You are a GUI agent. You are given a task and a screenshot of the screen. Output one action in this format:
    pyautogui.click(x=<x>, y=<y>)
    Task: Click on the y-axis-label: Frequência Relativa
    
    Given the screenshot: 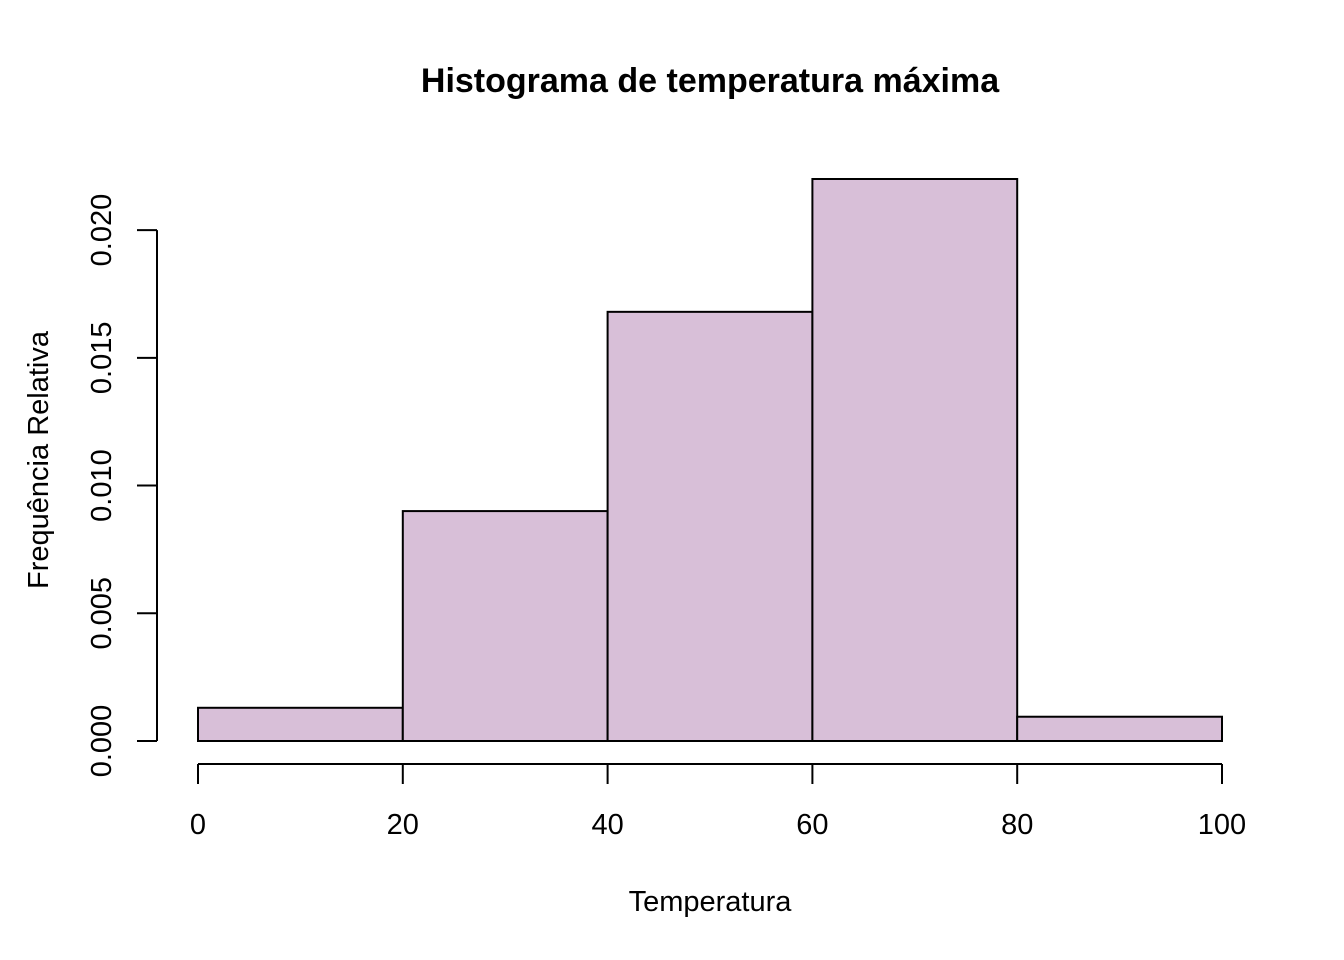 What is the action you would take?
    pyautogui.click(x=39, y=459)
    